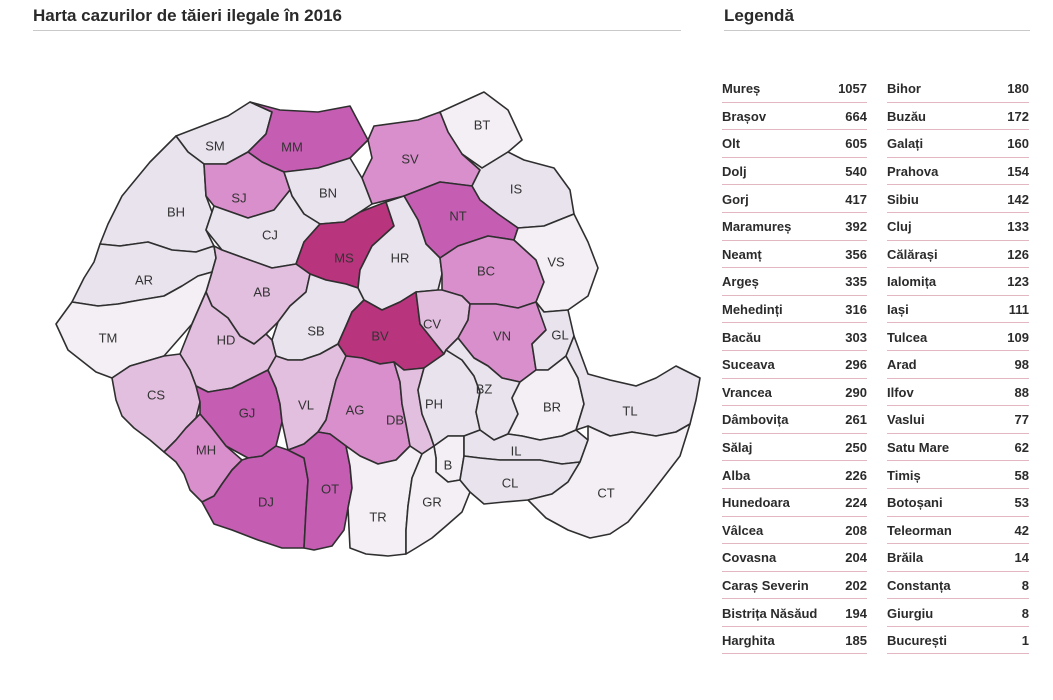  Describe the element at coordinates (755, 420) in the screenshot. I see `legend-county-name: Dâmbovița` at that location.